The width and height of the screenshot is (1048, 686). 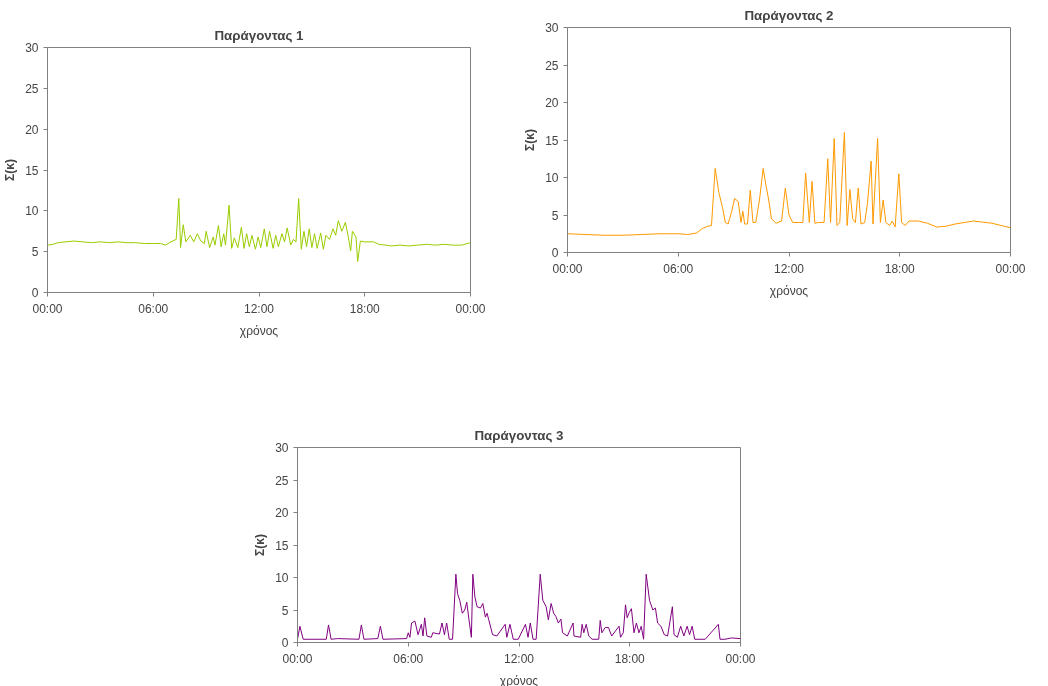 I want to click on chart-title: Παράγοντας 1, so click(x=259, y=35).